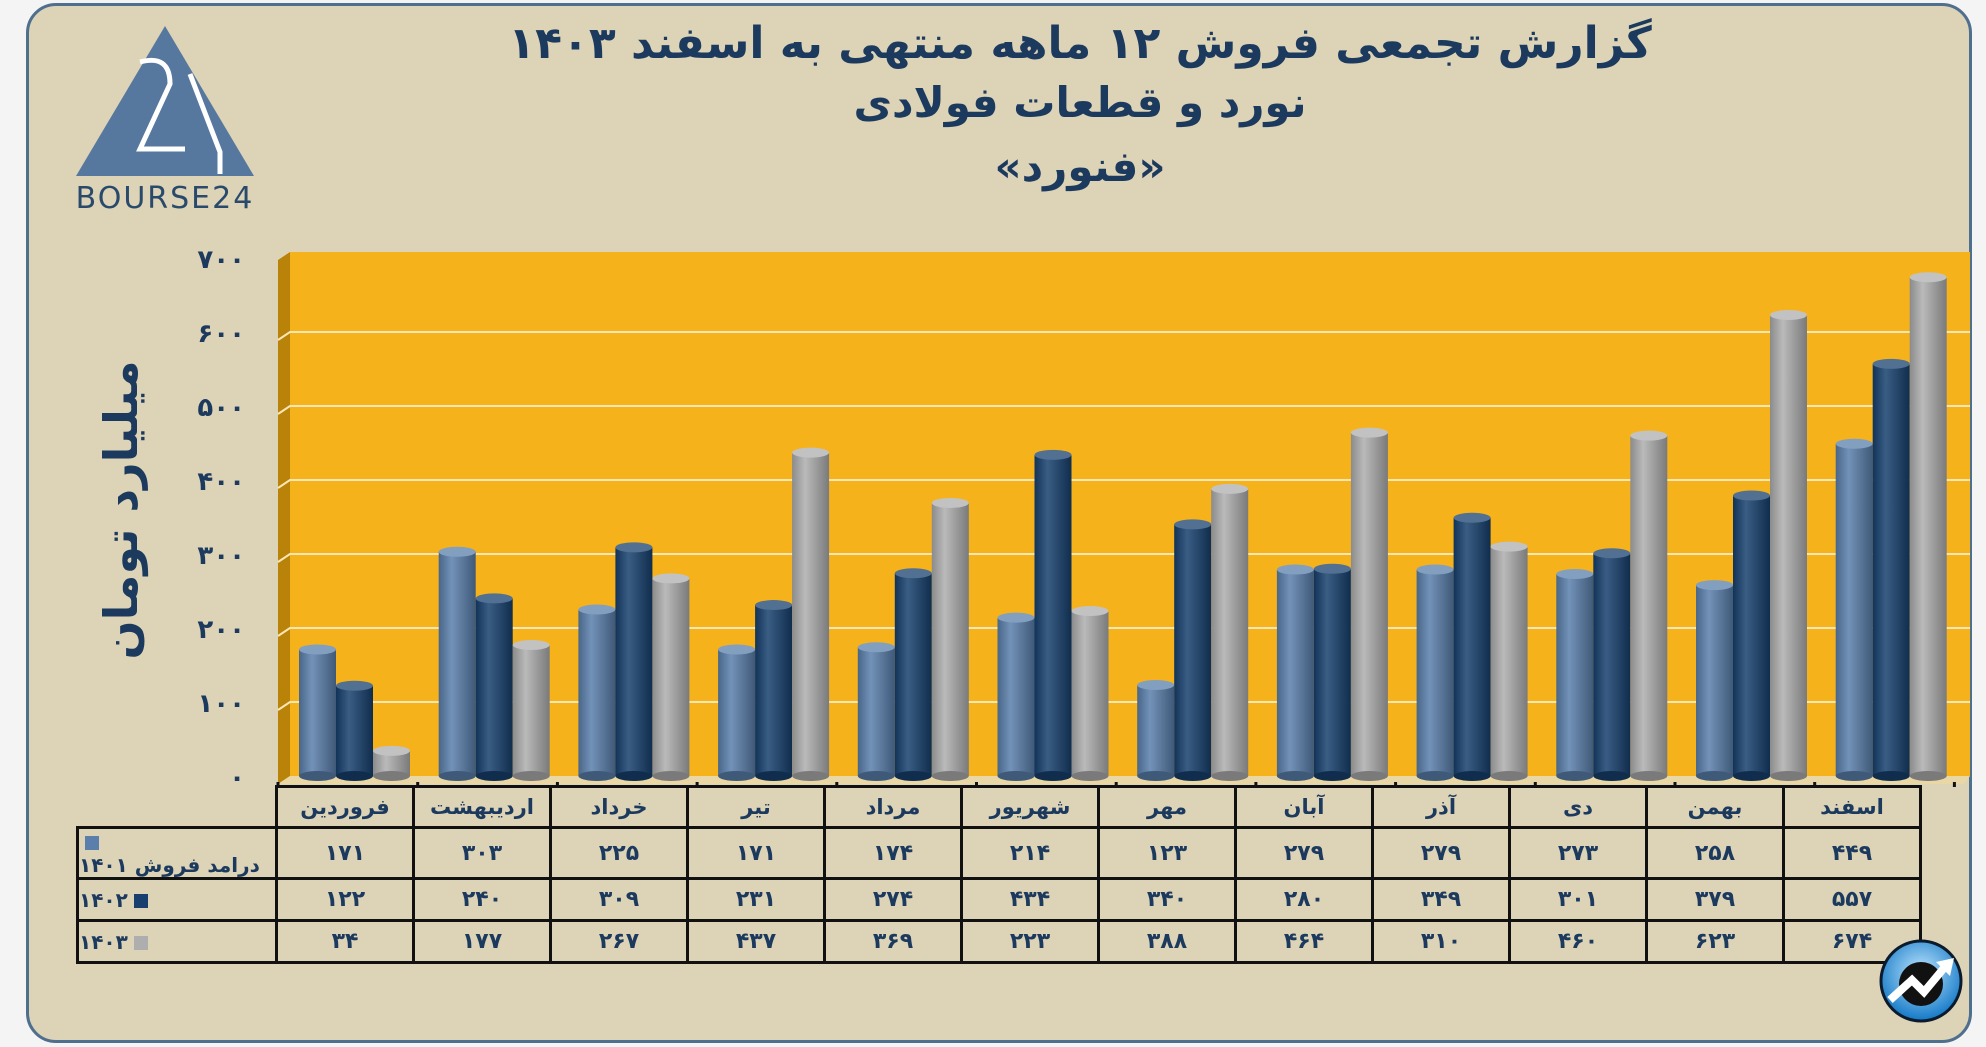  I want to click on table-header-10: دی, so click(1578, 807).